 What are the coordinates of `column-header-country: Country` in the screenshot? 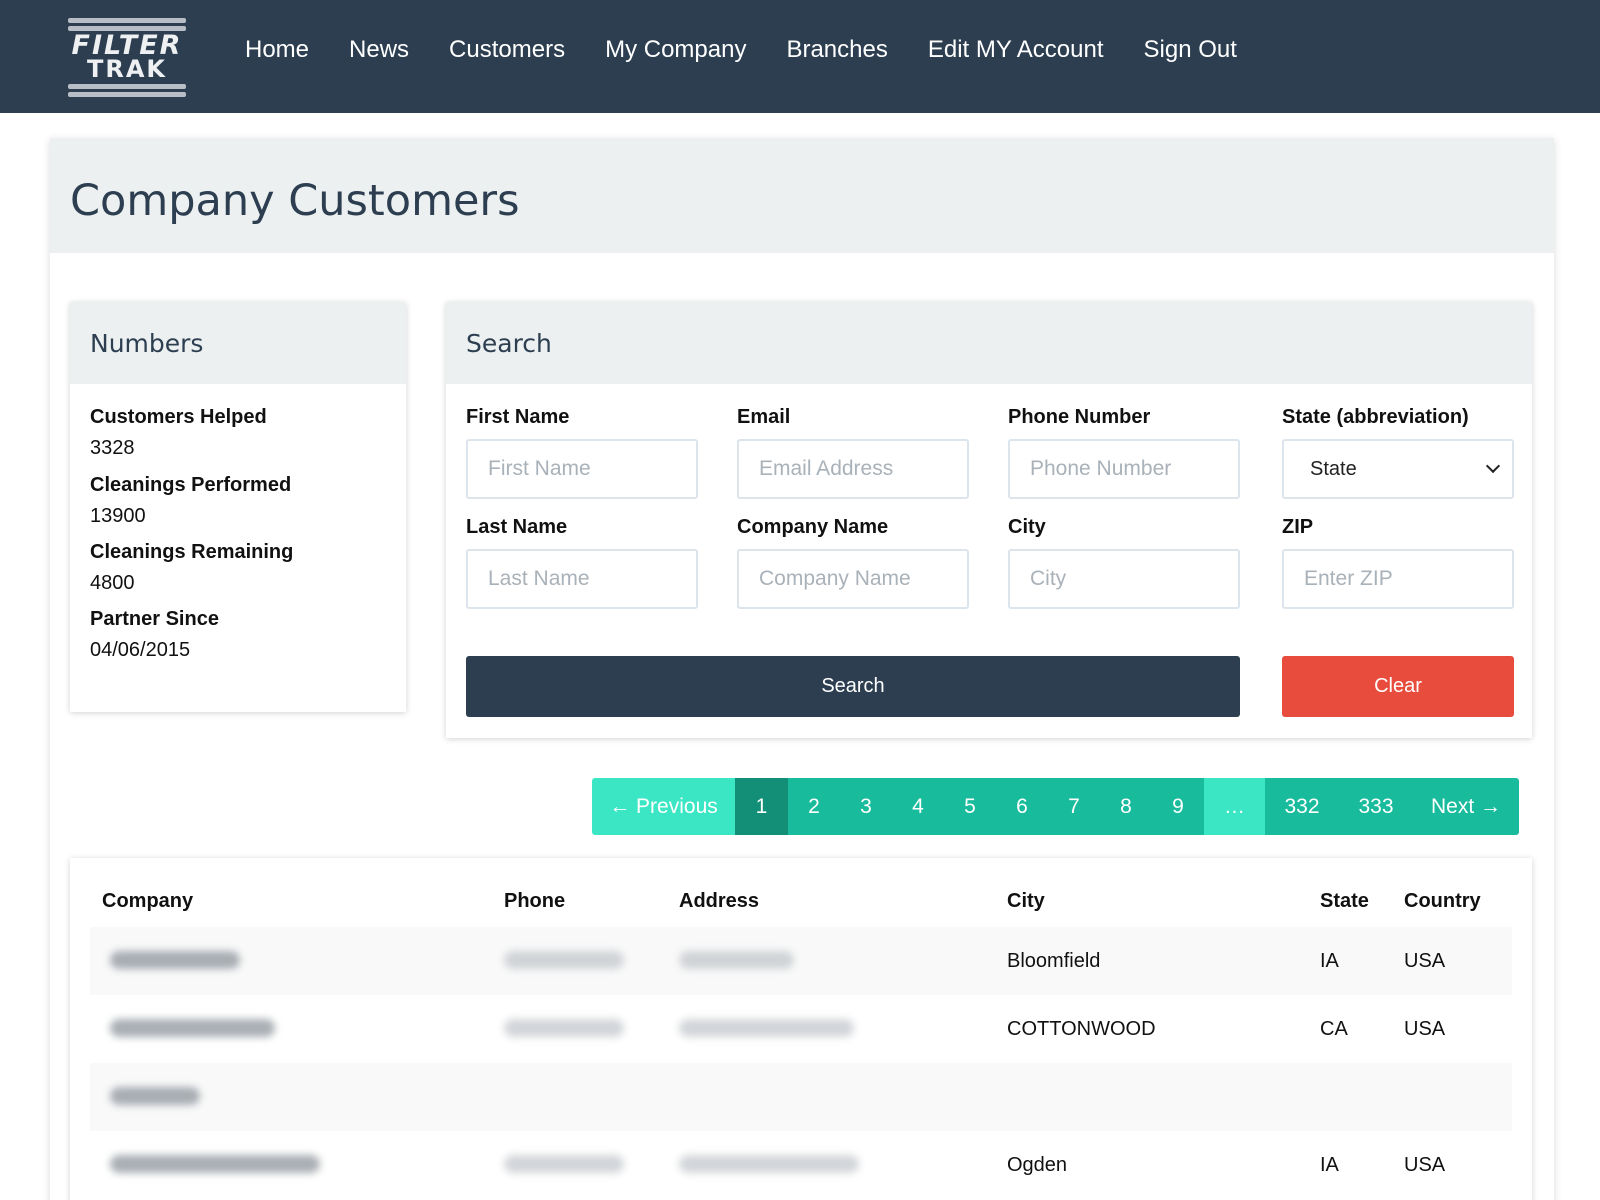 It's located at (1442, 901).